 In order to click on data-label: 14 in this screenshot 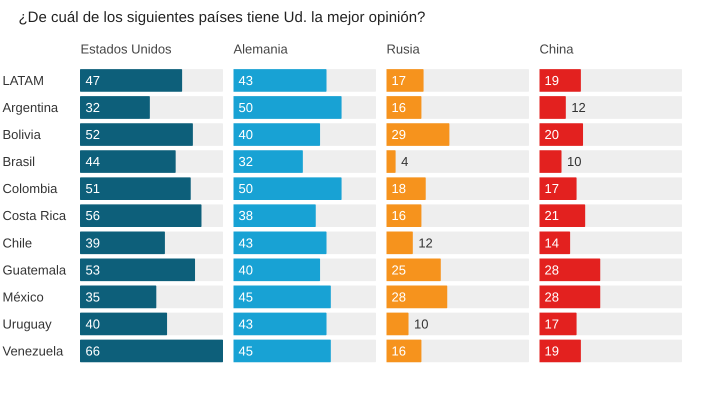, I will do `click(551, 242)`.